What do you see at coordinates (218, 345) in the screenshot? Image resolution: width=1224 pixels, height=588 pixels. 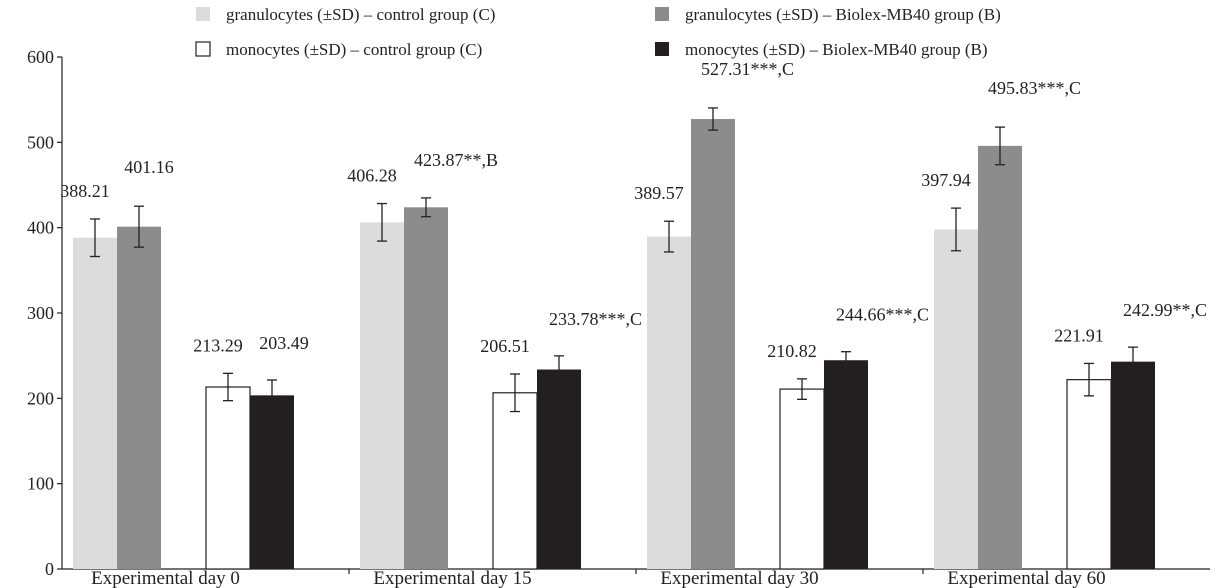 I see `data-label: 213.29` at bounding box center [218, 345].